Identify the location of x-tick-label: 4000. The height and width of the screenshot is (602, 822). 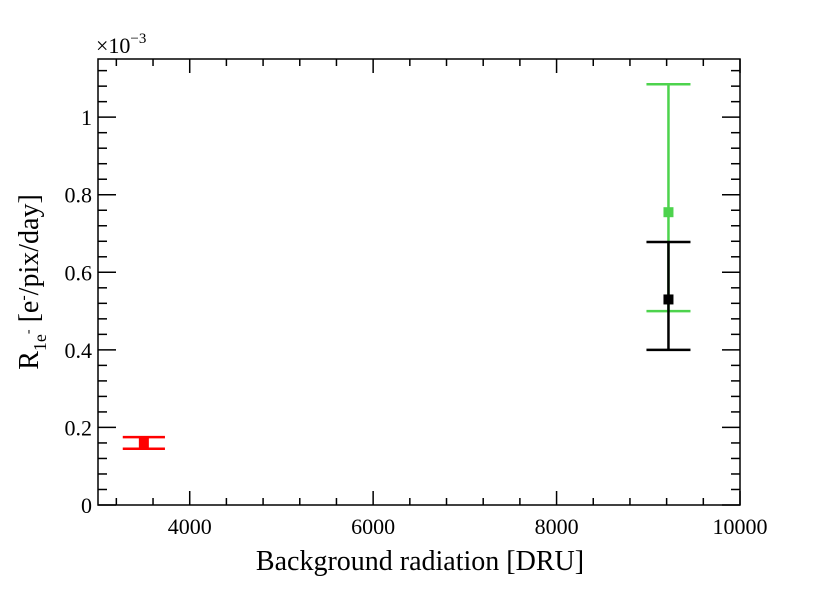
(190, 526).